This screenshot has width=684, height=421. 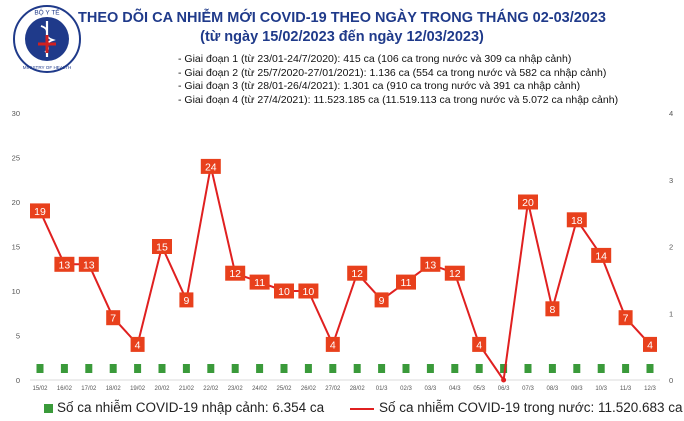 What do you see at coordinates (342, 37) in the screenshot?
I see `chart-subtitle: (từ ngày 15/02/2023 đến ngày 12/03/2023)` at bounding box center [342, 37].